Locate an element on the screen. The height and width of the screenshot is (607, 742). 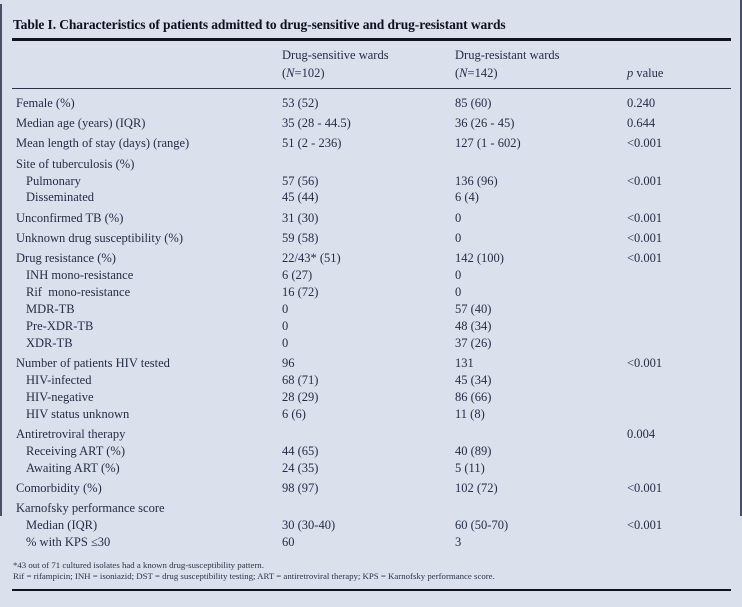
cell-drug-sensitive: 96 is located at coordinates (288, 363).